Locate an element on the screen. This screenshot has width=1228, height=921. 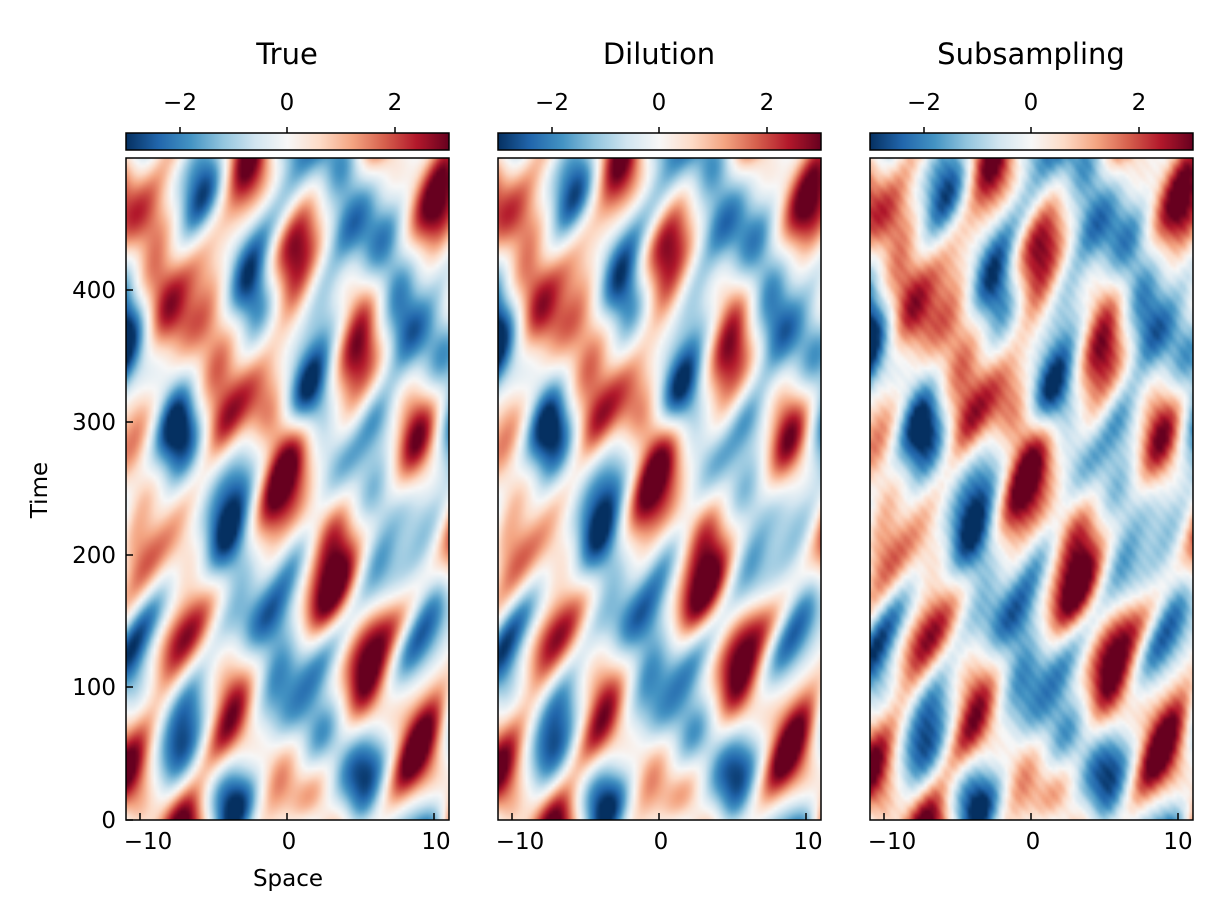
colorbar-subsampling: −2 0 2 is located at coordinates (1031, 120).